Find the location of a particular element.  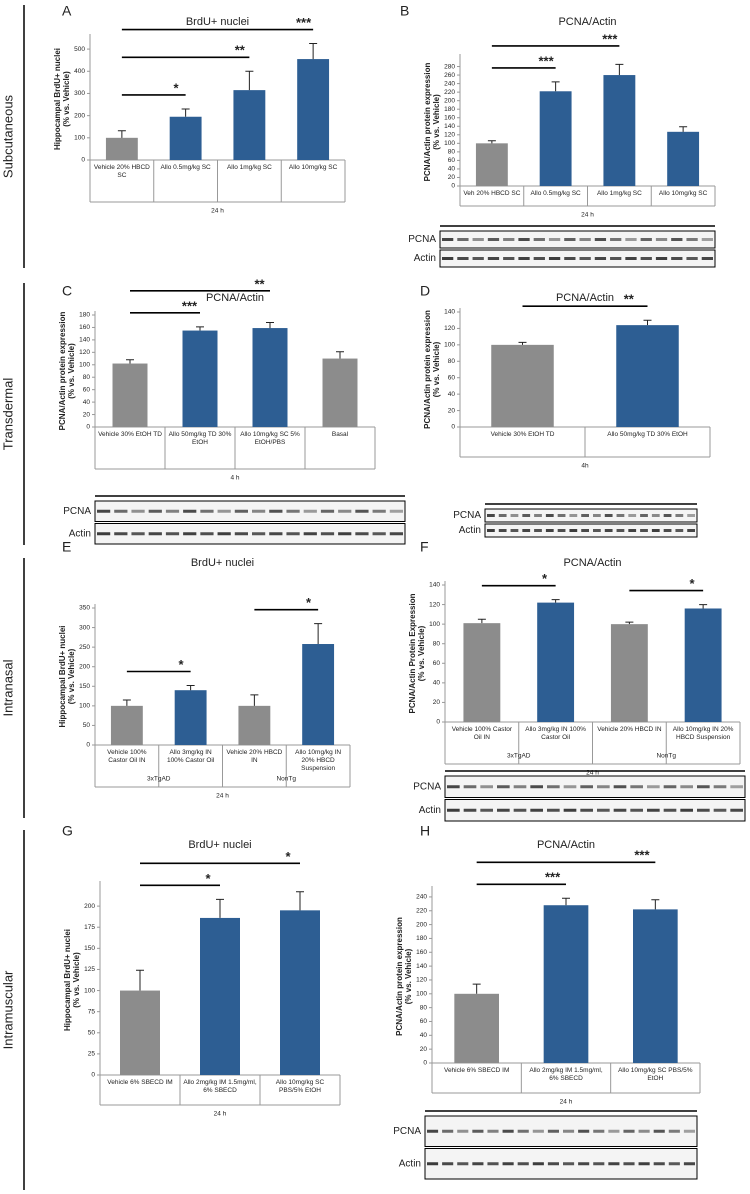

x-tick-label: Veh 20% HBCD SC is located at coordinates (492, 193).